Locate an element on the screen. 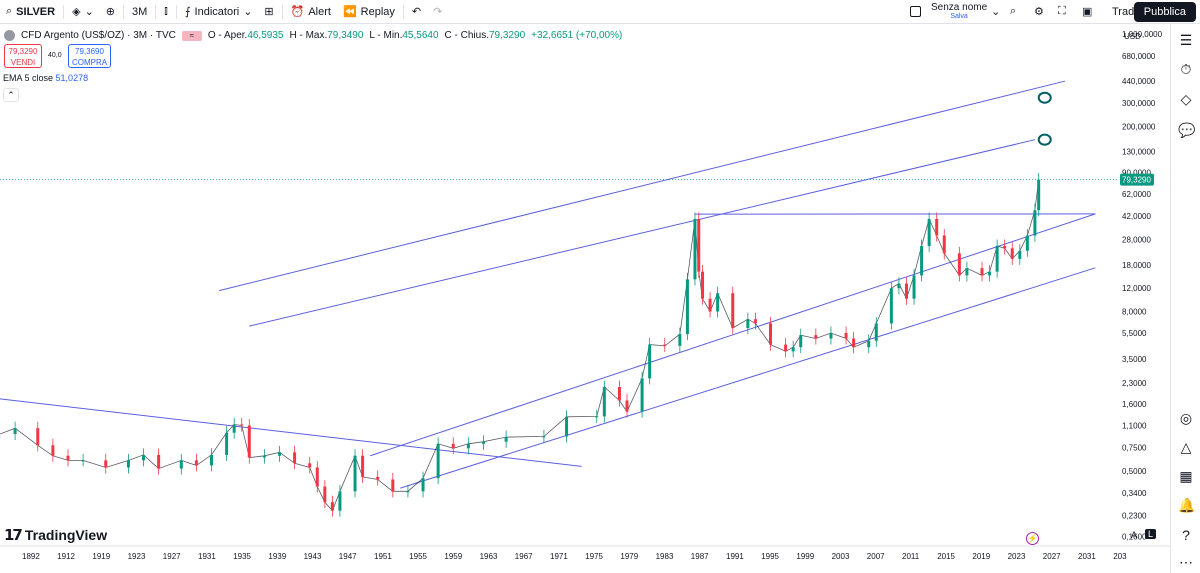 The width and height of the screenshot is (1200, 573). ema-legend: EMA 5 close 51,0278 is located at coordinates (45, 78).